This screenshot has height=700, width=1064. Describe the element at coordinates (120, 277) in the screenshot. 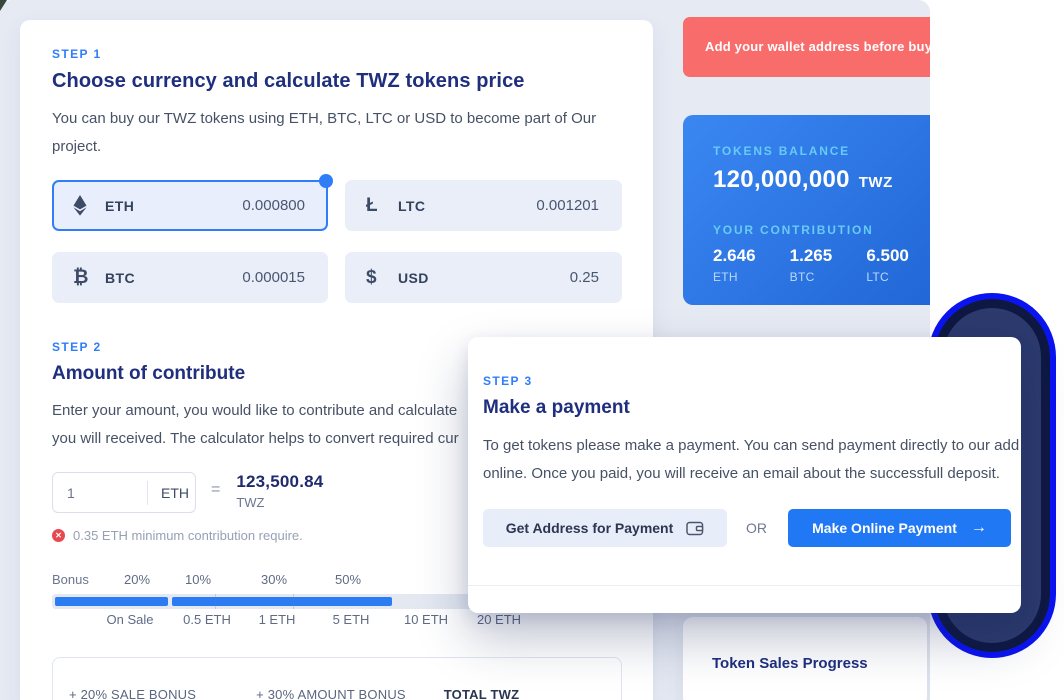

I see `currency-code: BTC` at that location.